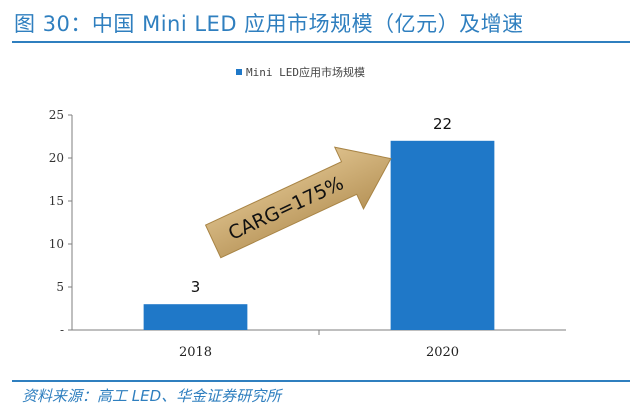  I want to click on x-tick-label: 2020, so click(442, 352).